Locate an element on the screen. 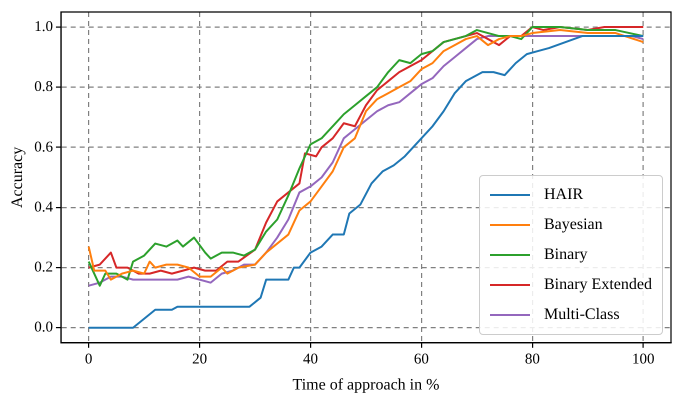 The height and width of the screenshot is (401, 685). legend-label: Bayesian is located at coordinates (573, 225).